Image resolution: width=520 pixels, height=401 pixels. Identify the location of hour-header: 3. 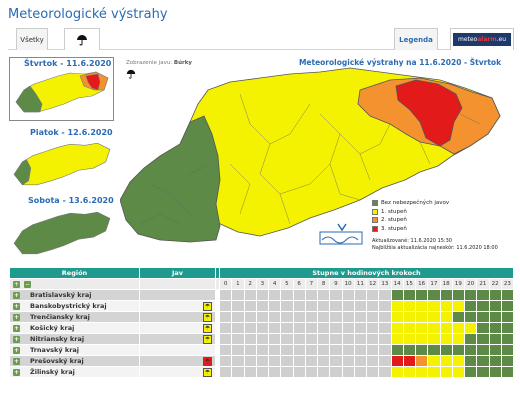
(262, 284).